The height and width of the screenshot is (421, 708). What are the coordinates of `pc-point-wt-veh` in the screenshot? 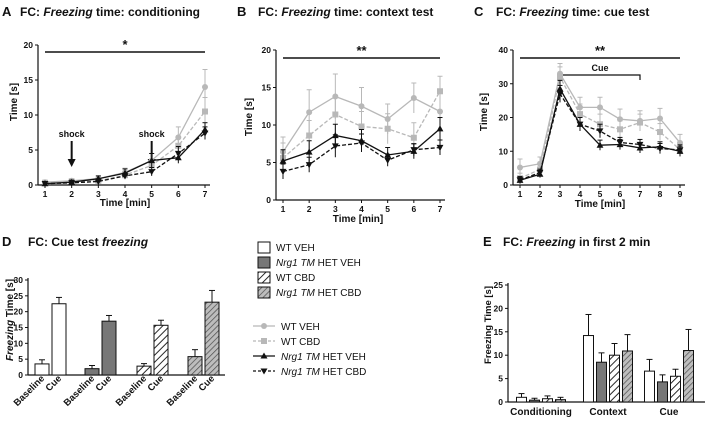 It's located at (520, 167).